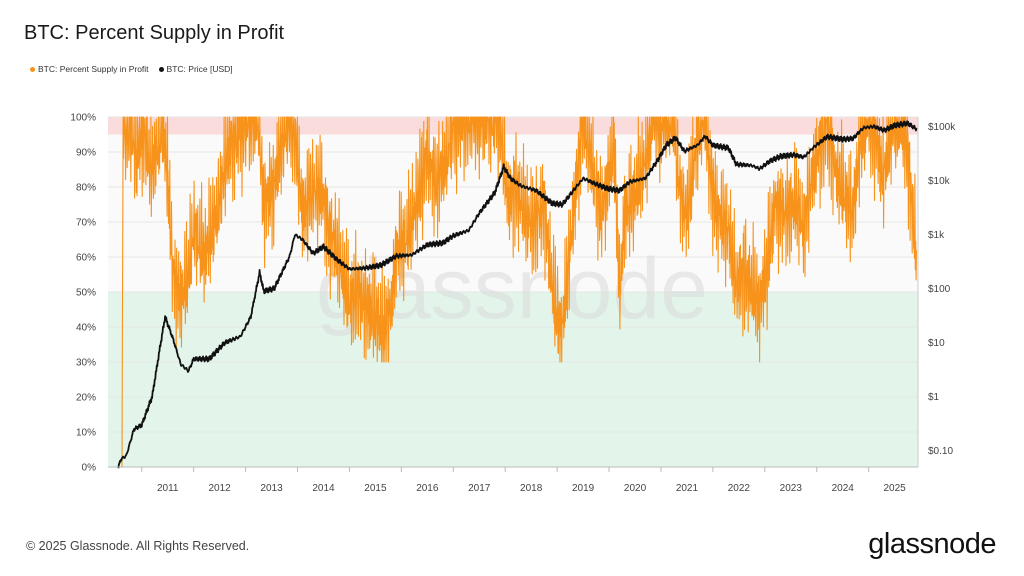 The height and width of the screenshot is (576, 1024). I want to click on x-tick: 2012, so click(220, 488).